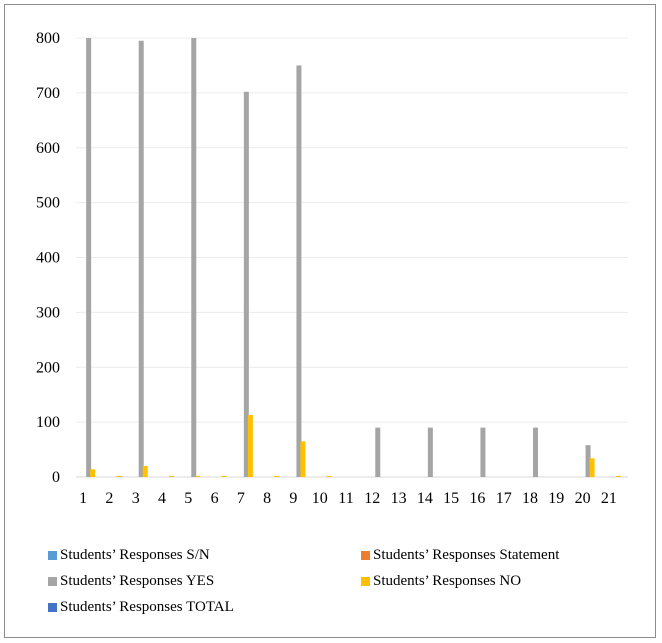 The width and height of the screenshot is (662, 643). I want to click on x-tick-label: 18, so click(530, 498).